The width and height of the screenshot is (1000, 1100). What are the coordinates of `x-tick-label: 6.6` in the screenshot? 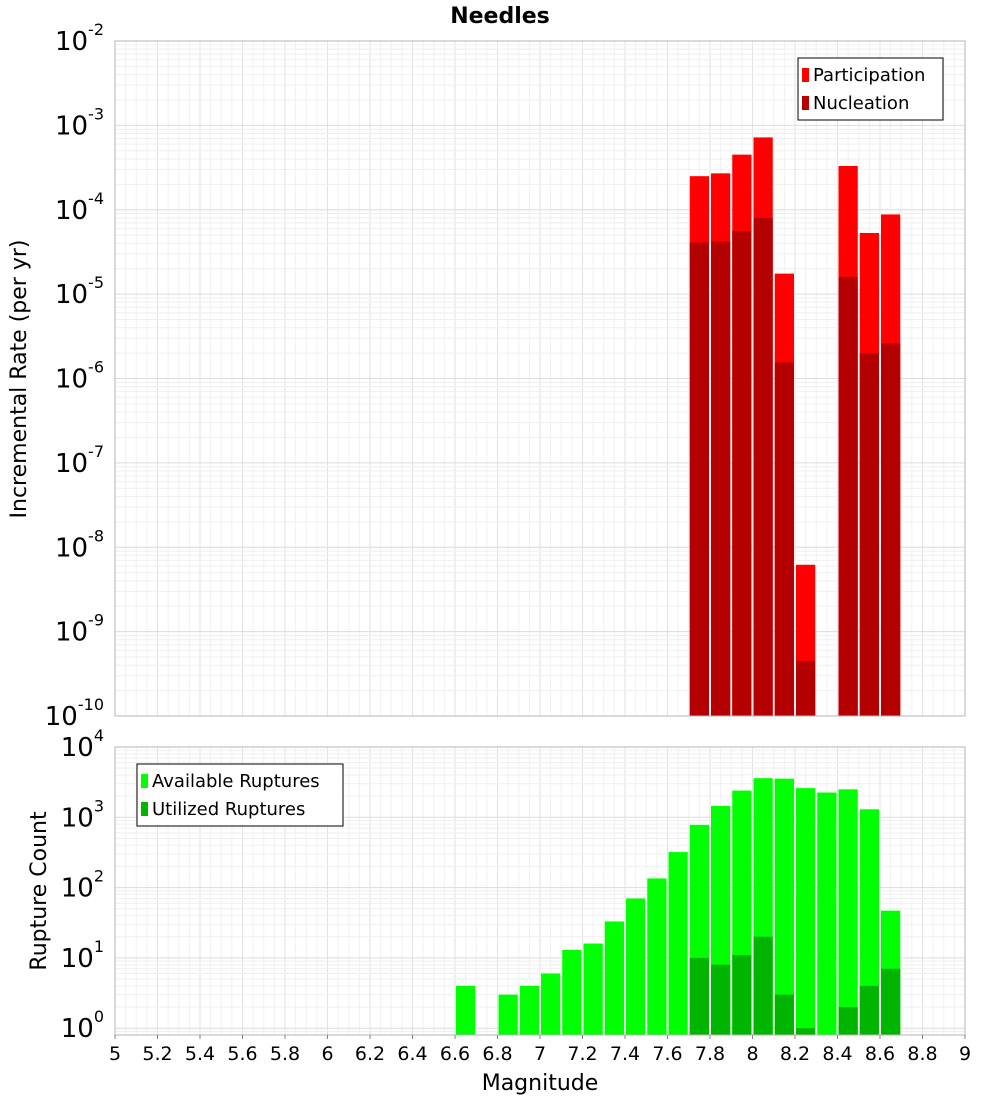 It's located at (455, 1054).